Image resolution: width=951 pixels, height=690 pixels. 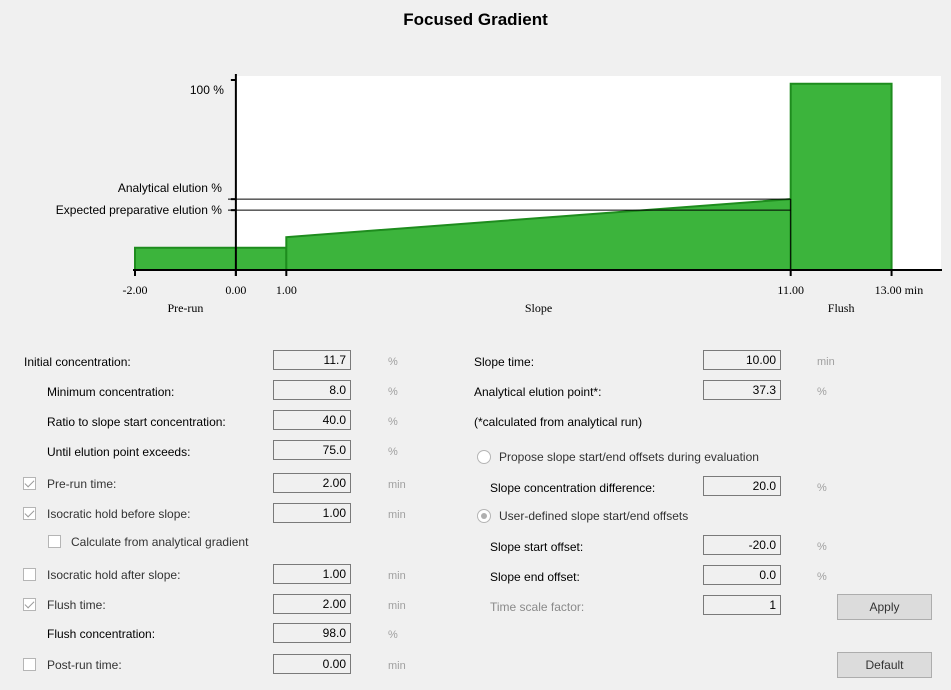 What do you see at coordinates (393, 362) in the screenshot?
I see `initial-concentration-unit: %` at bounding box center [393, 362].